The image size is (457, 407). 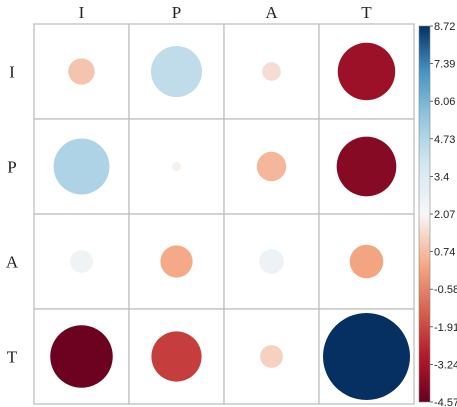 What do you see at coordinates (81, 71) in the screenshot?
I see `correlation-circle-I-I` at bounding box center [81, 71].